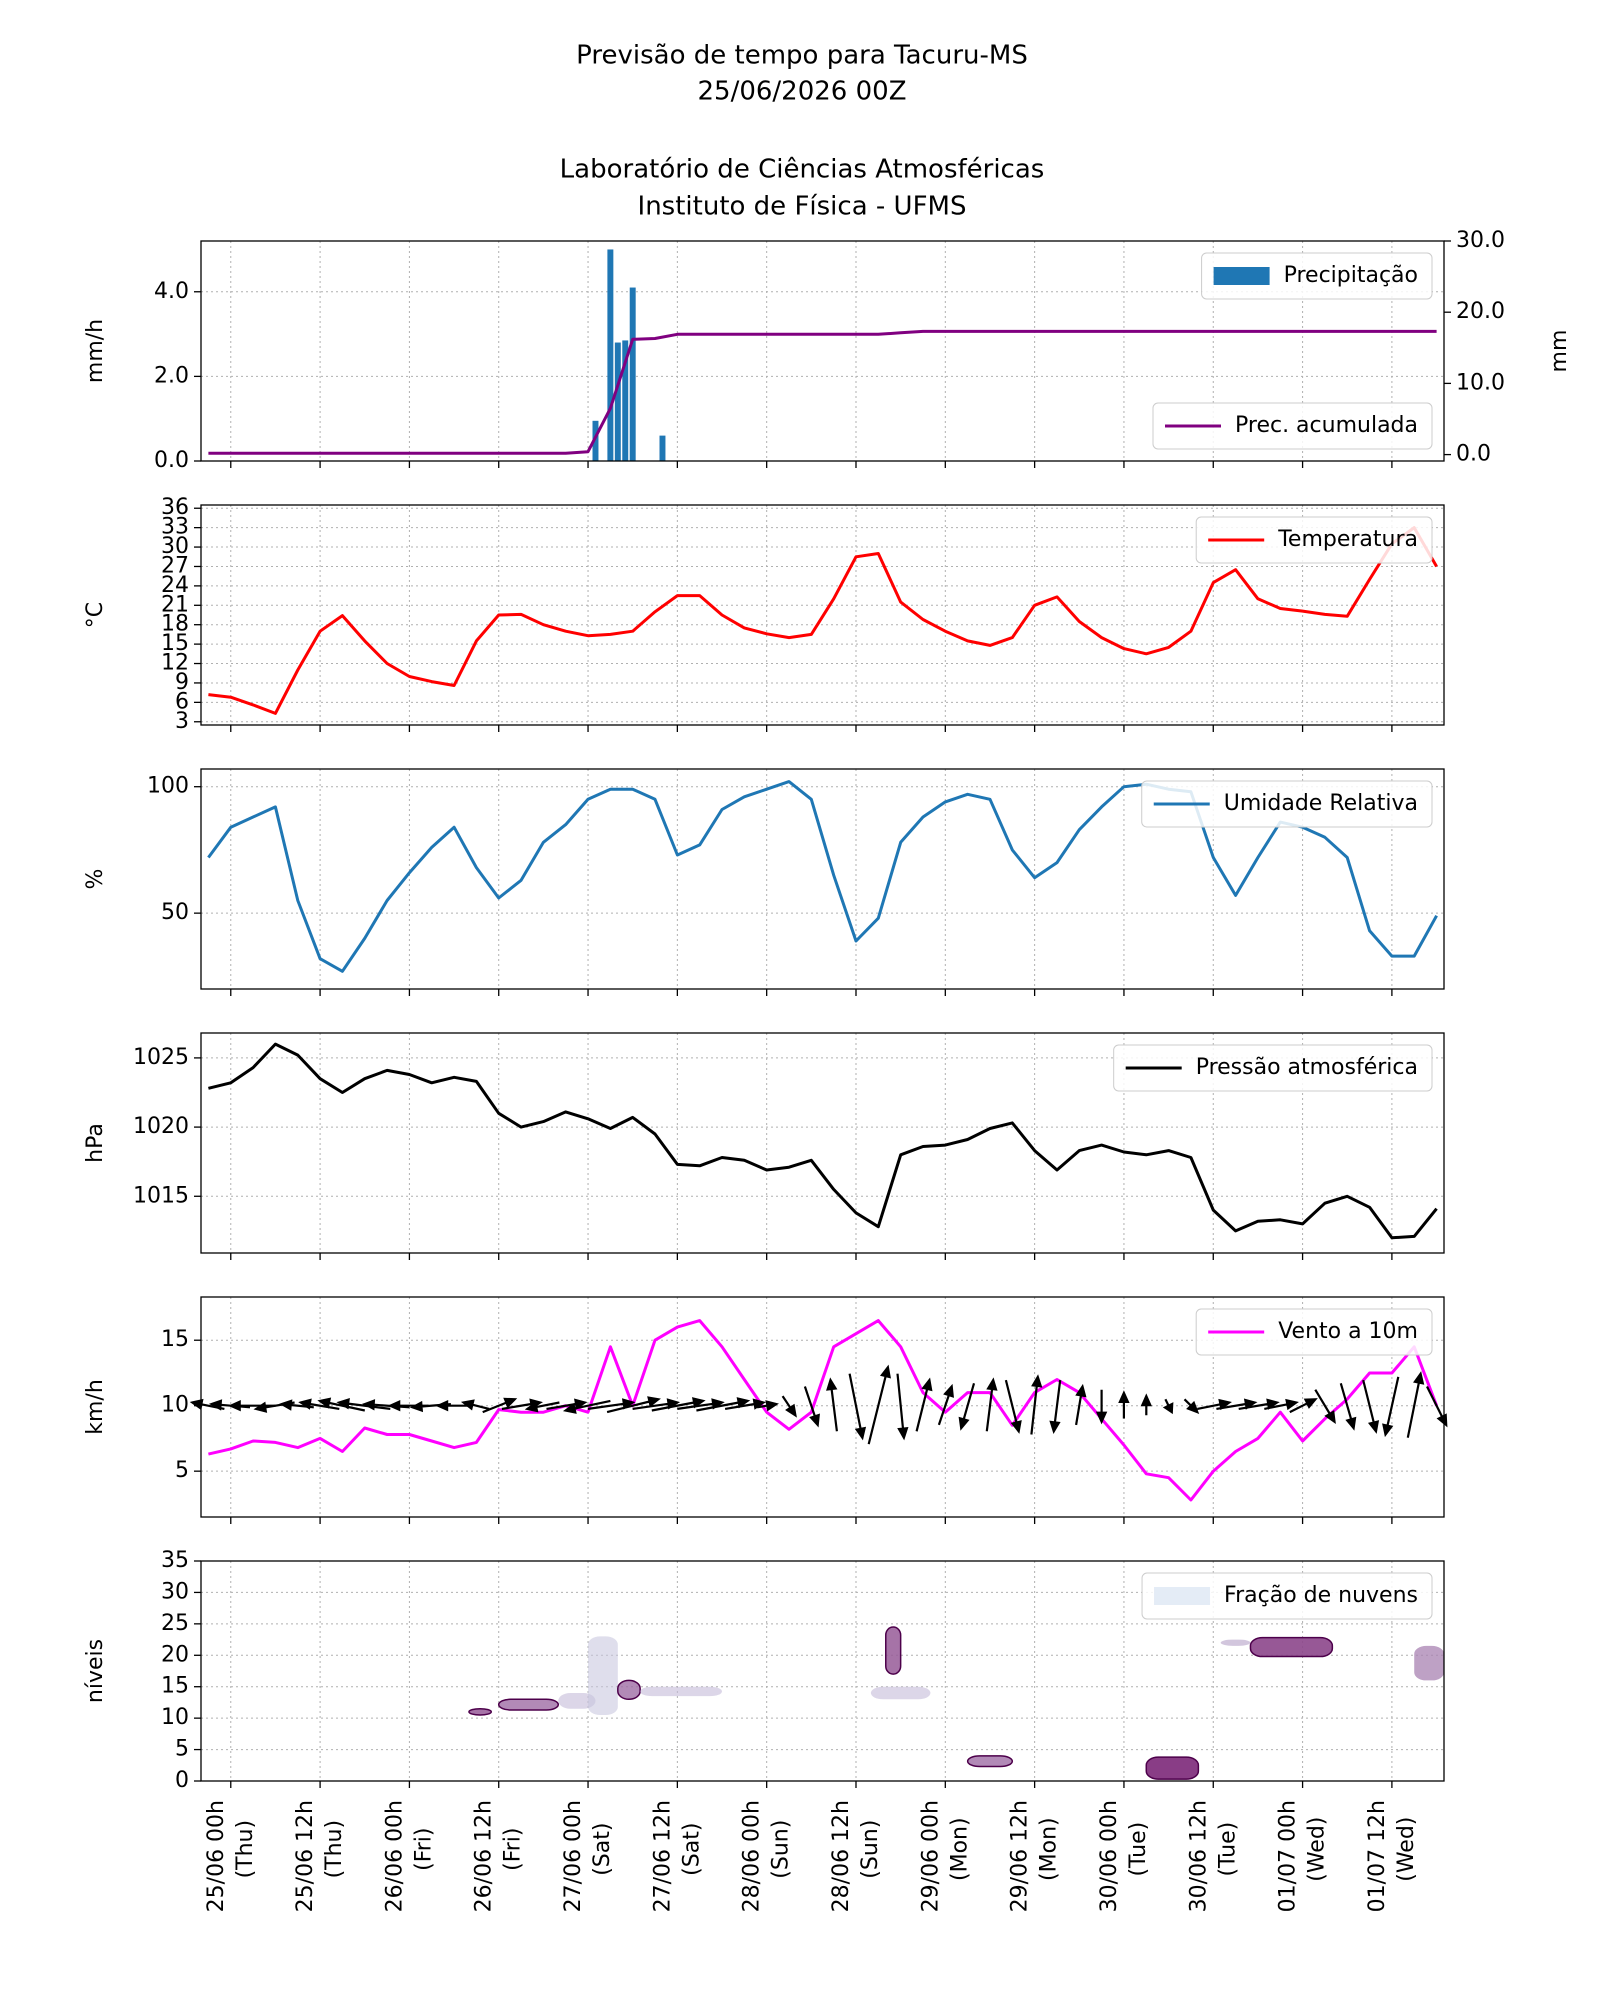 This screenshot has height=2000, width=1600. Describe the element at coordinates (1213, 1852) in the screenshot. I see `x-tick-label: 30/06 12h (Tue)` at that location.